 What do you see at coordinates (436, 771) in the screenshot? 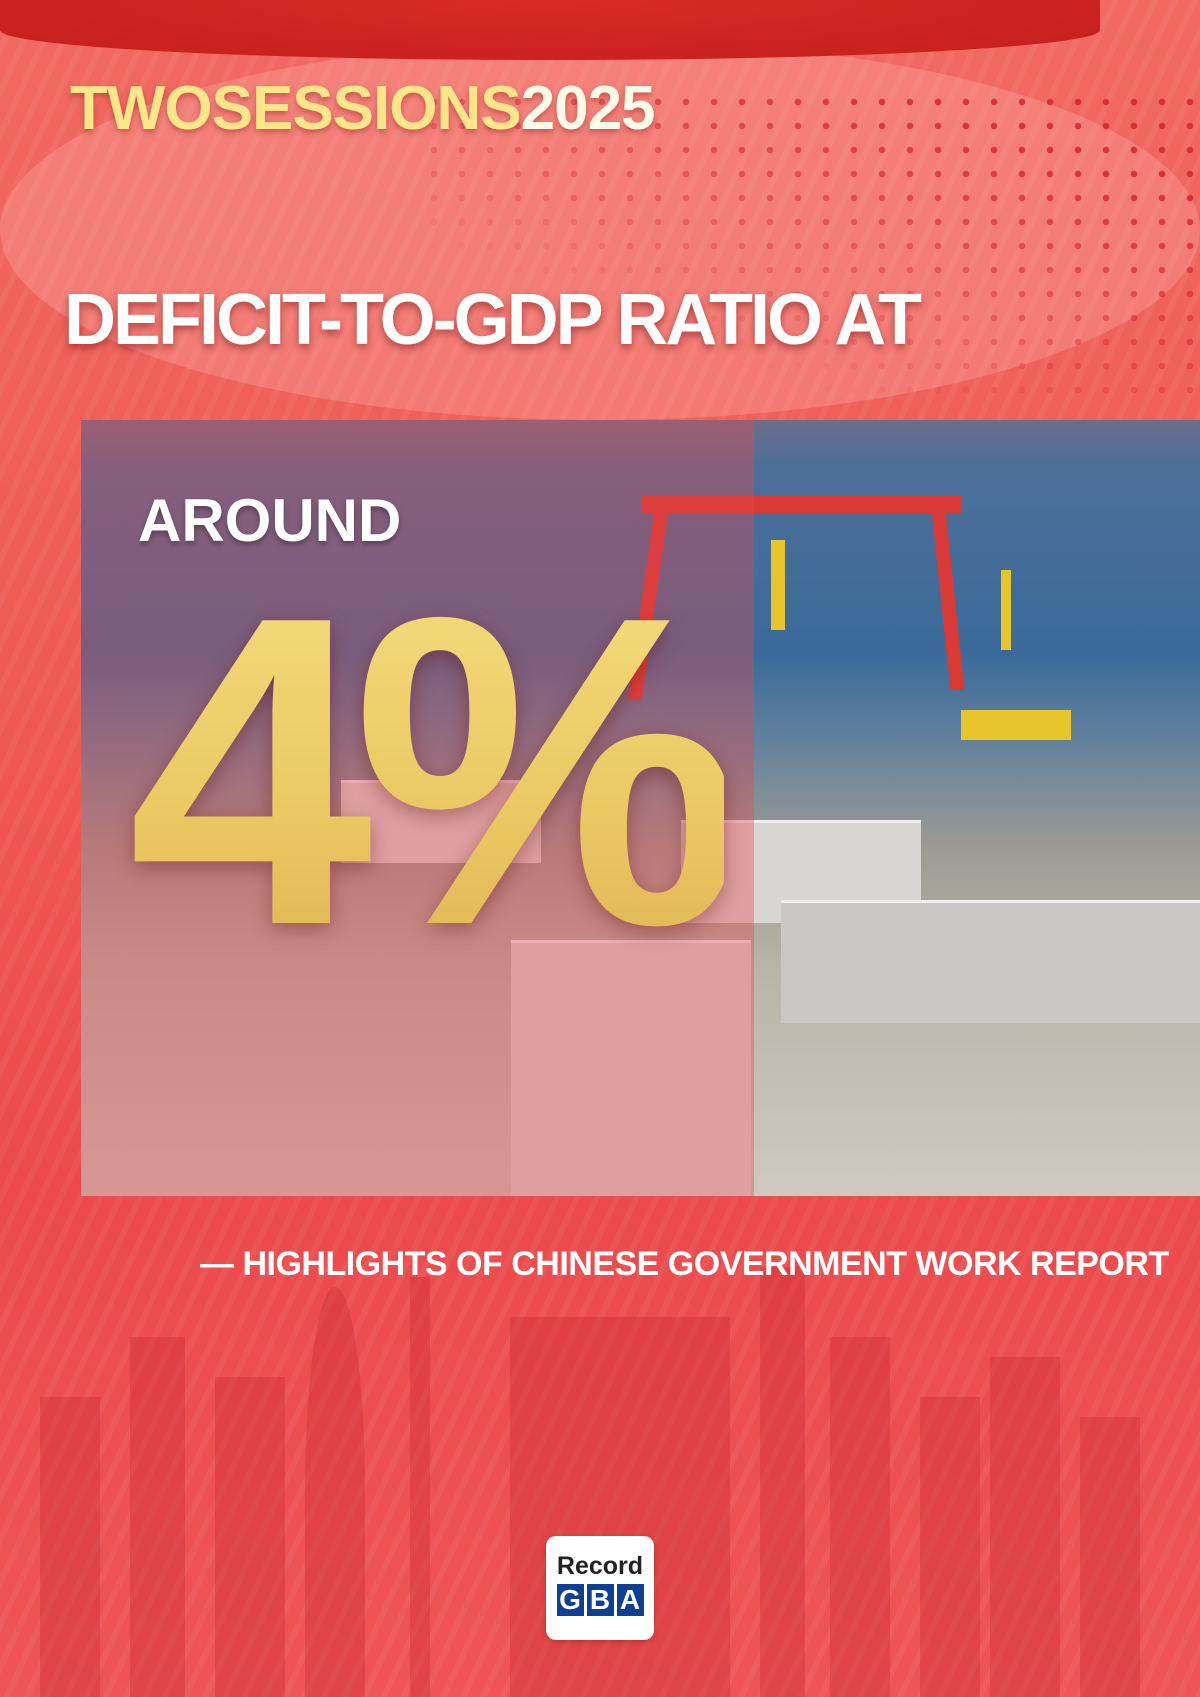
I see `big-percentage: 4%` at bounding box center [436, 771].